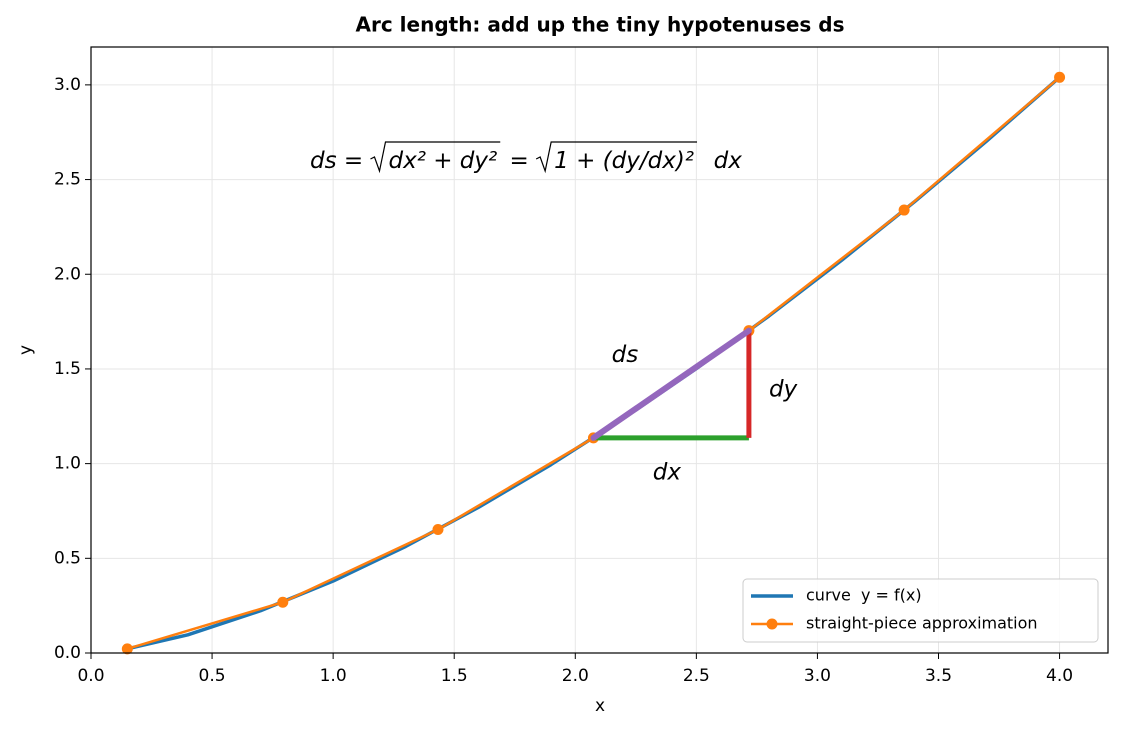  Describe the element at coordinates (67, 369) in the screenshot. I see `y-tick-label: 1.5` at that location.